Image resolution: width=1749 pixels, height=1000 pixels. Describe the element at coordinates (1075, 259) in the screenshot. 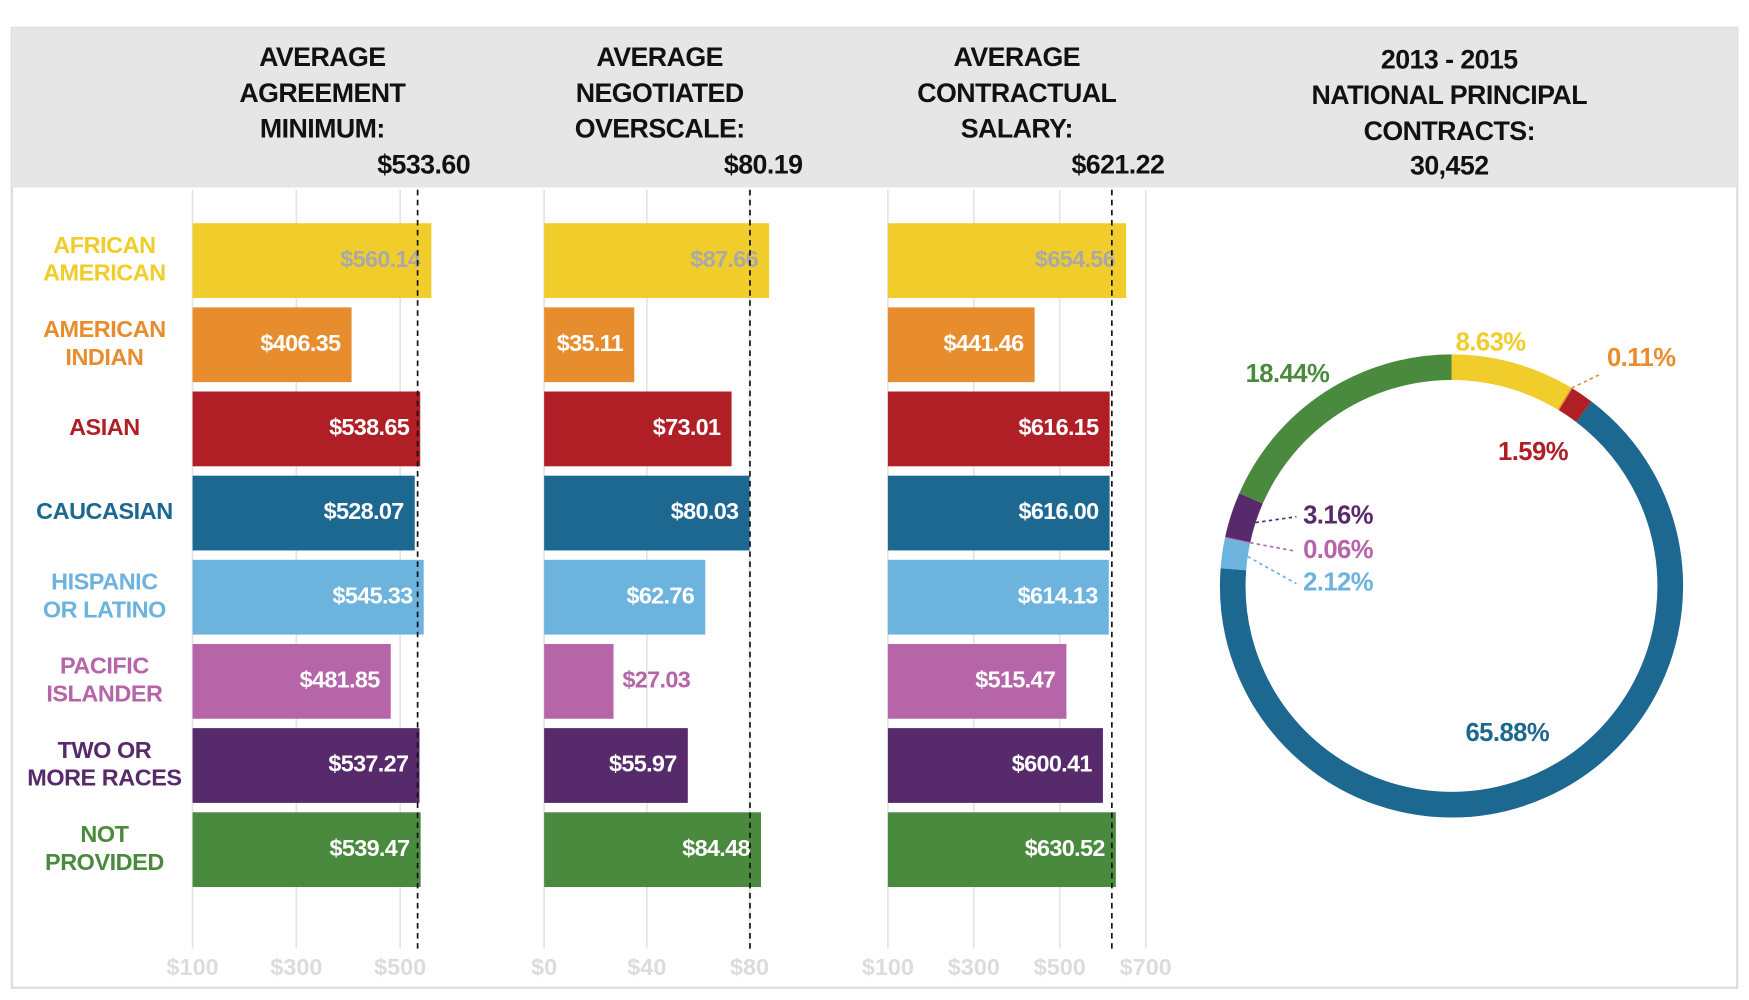

I see `value-label: $654.56` at that location.